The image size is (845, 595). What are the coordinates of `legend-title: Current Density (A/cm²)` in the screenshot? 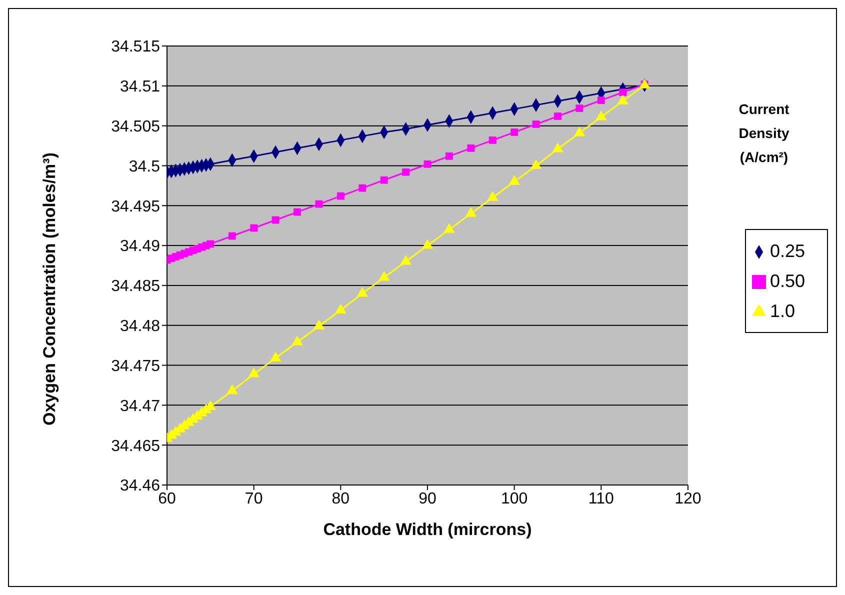 It's located at (764, 133).